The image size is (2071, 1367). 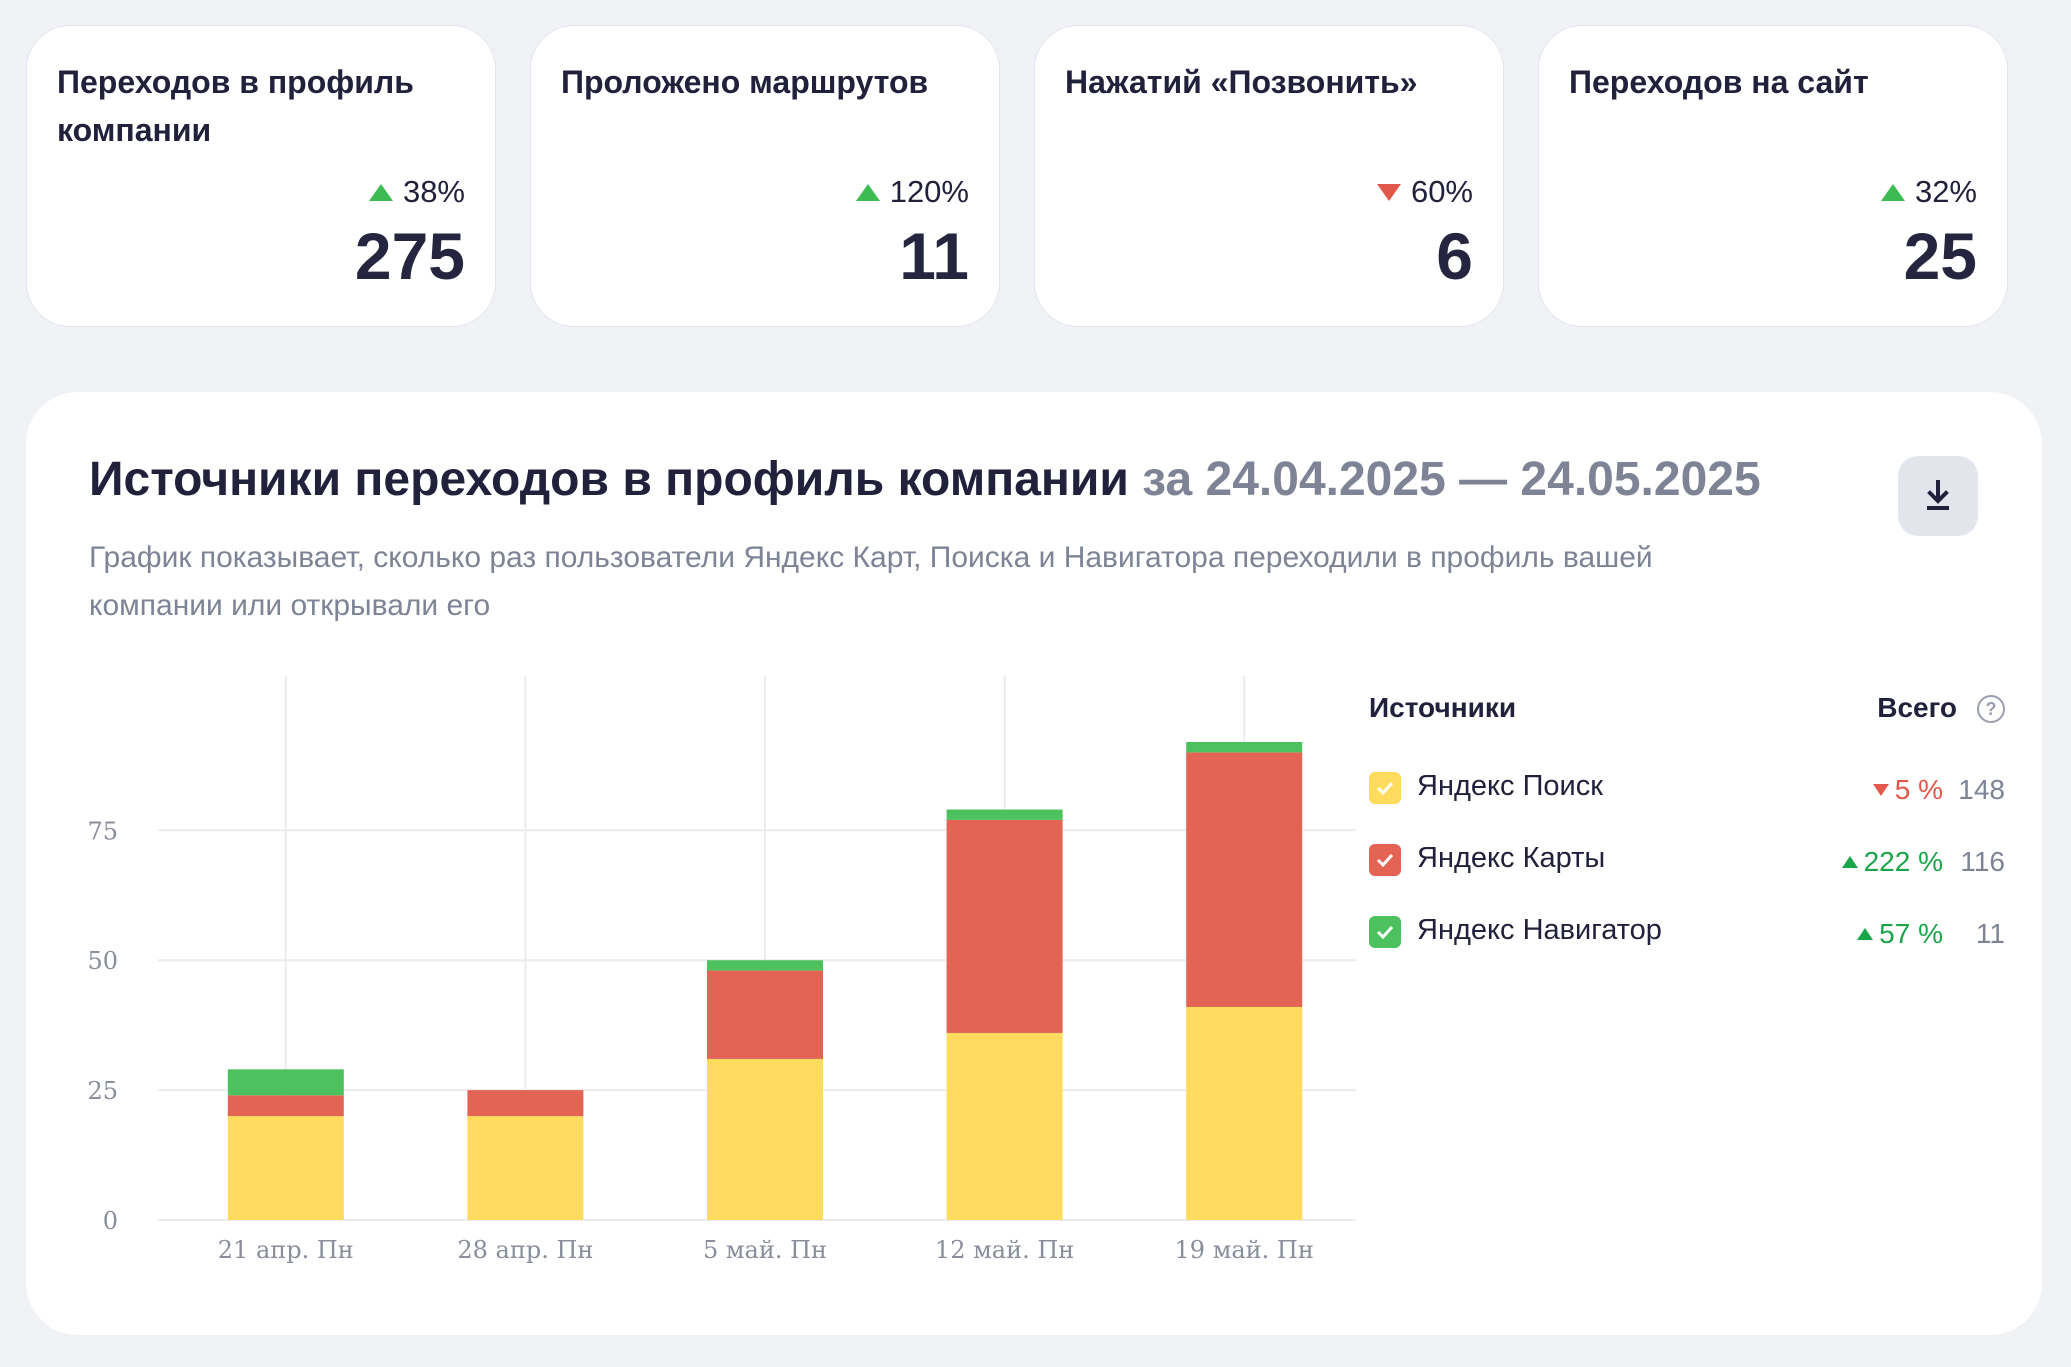 I want to click on legend-total-label: Всего, so click(x=1917, y=707).